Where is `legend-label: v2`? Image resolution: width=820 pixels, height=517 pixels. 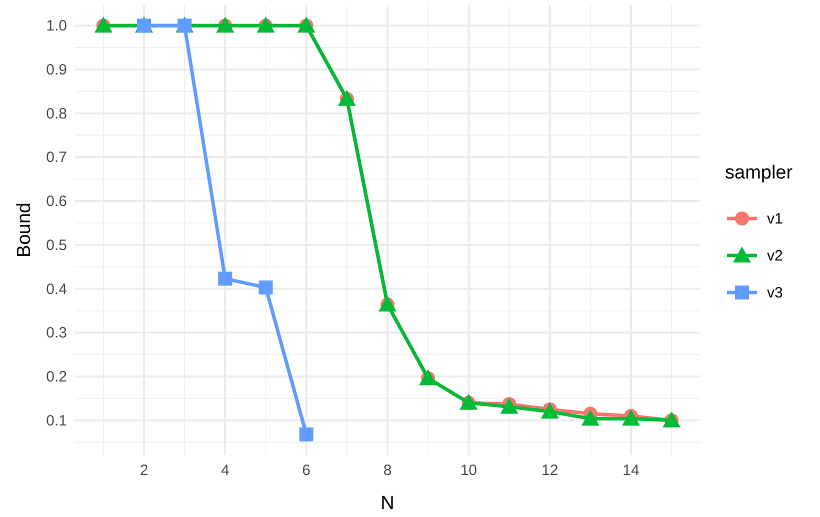 legend-label: v2 is located at coordinates (775, 256).